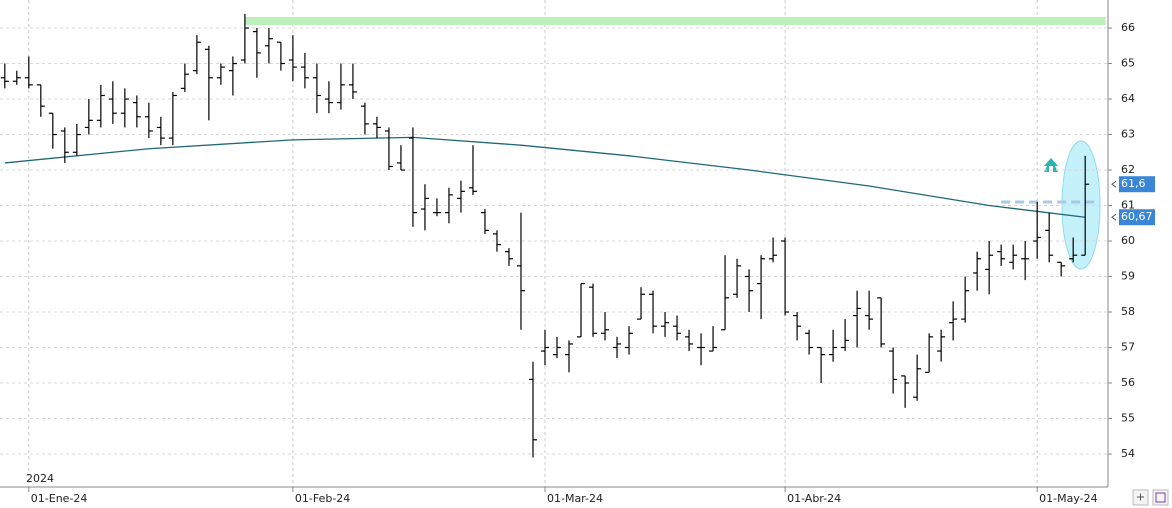 The image size is (1172, 508). I want to click on y-tick-label: 59, so click(1128, 276).